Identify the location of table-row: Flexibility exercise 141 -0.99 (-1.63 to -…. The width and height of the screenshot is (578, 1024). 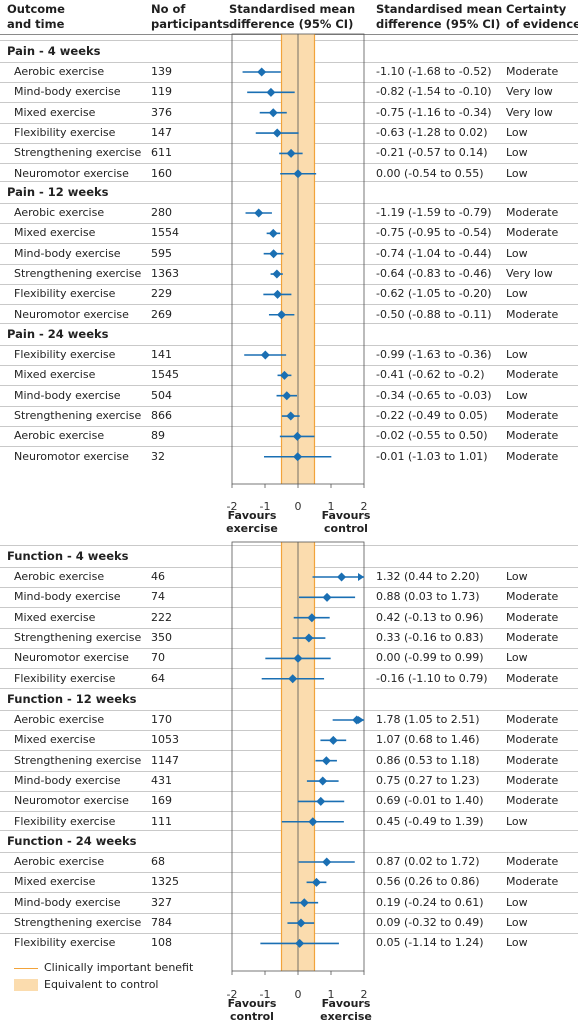
(289, 355).